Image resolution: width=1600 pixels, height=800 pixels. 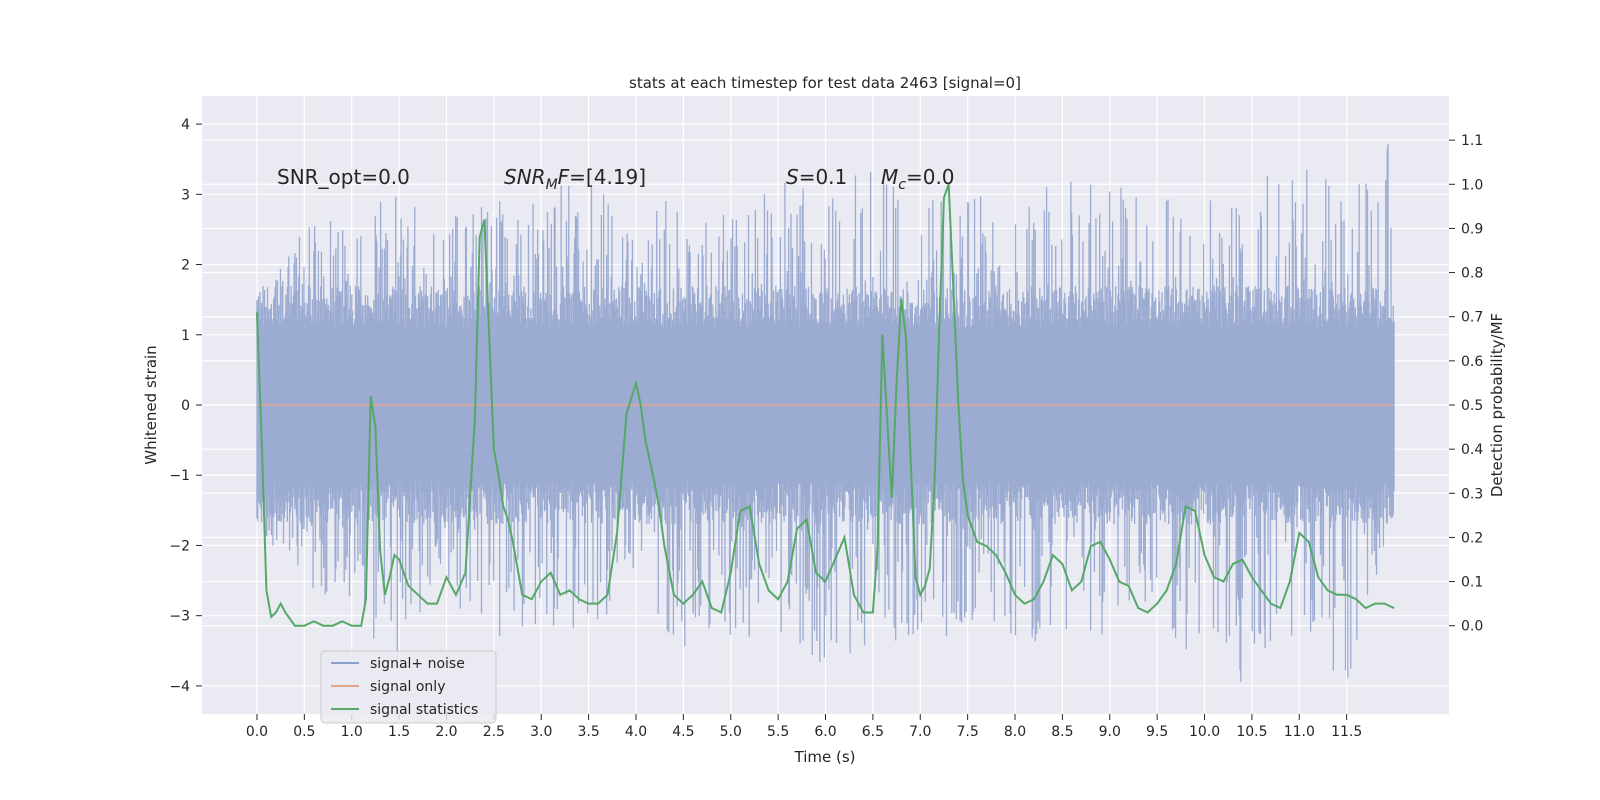 What do you see at coordinates (1472, 494) in the screenshot?
I see `y-right-tick-label: 0.3` at bounding box center [1472, 494].